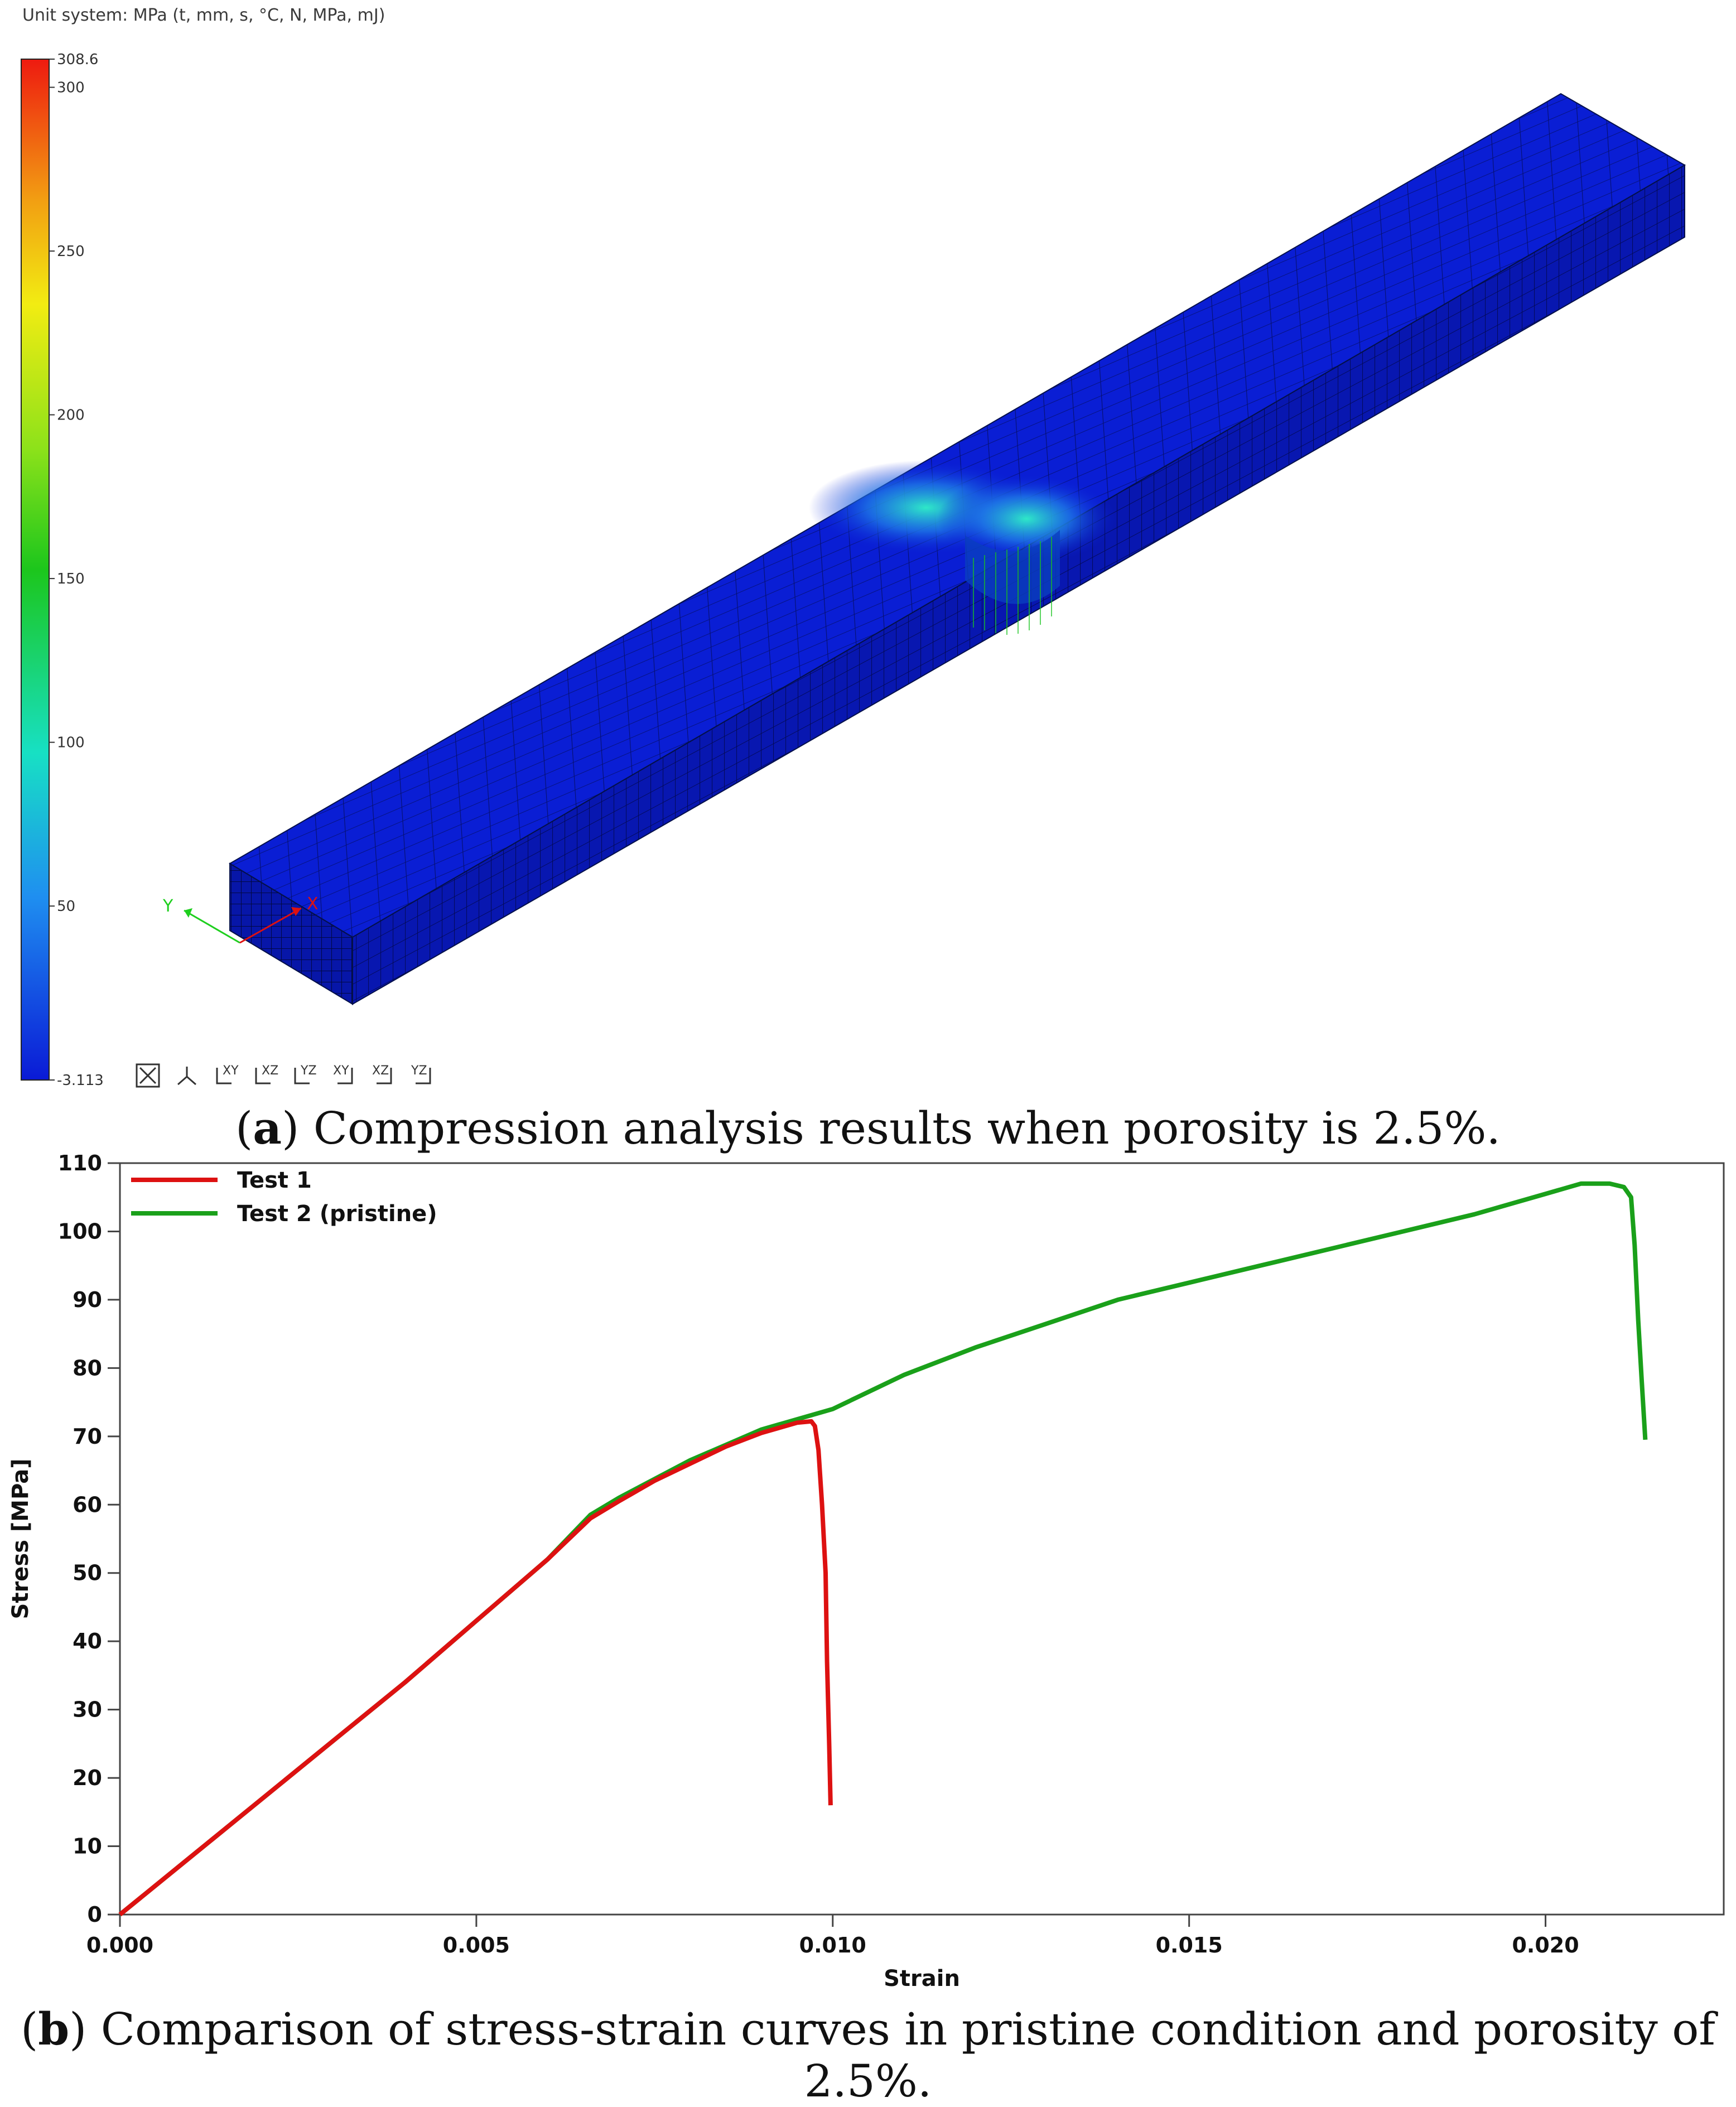  I want to click on colorbar-min-label: -3.113, so click(80, 1081).